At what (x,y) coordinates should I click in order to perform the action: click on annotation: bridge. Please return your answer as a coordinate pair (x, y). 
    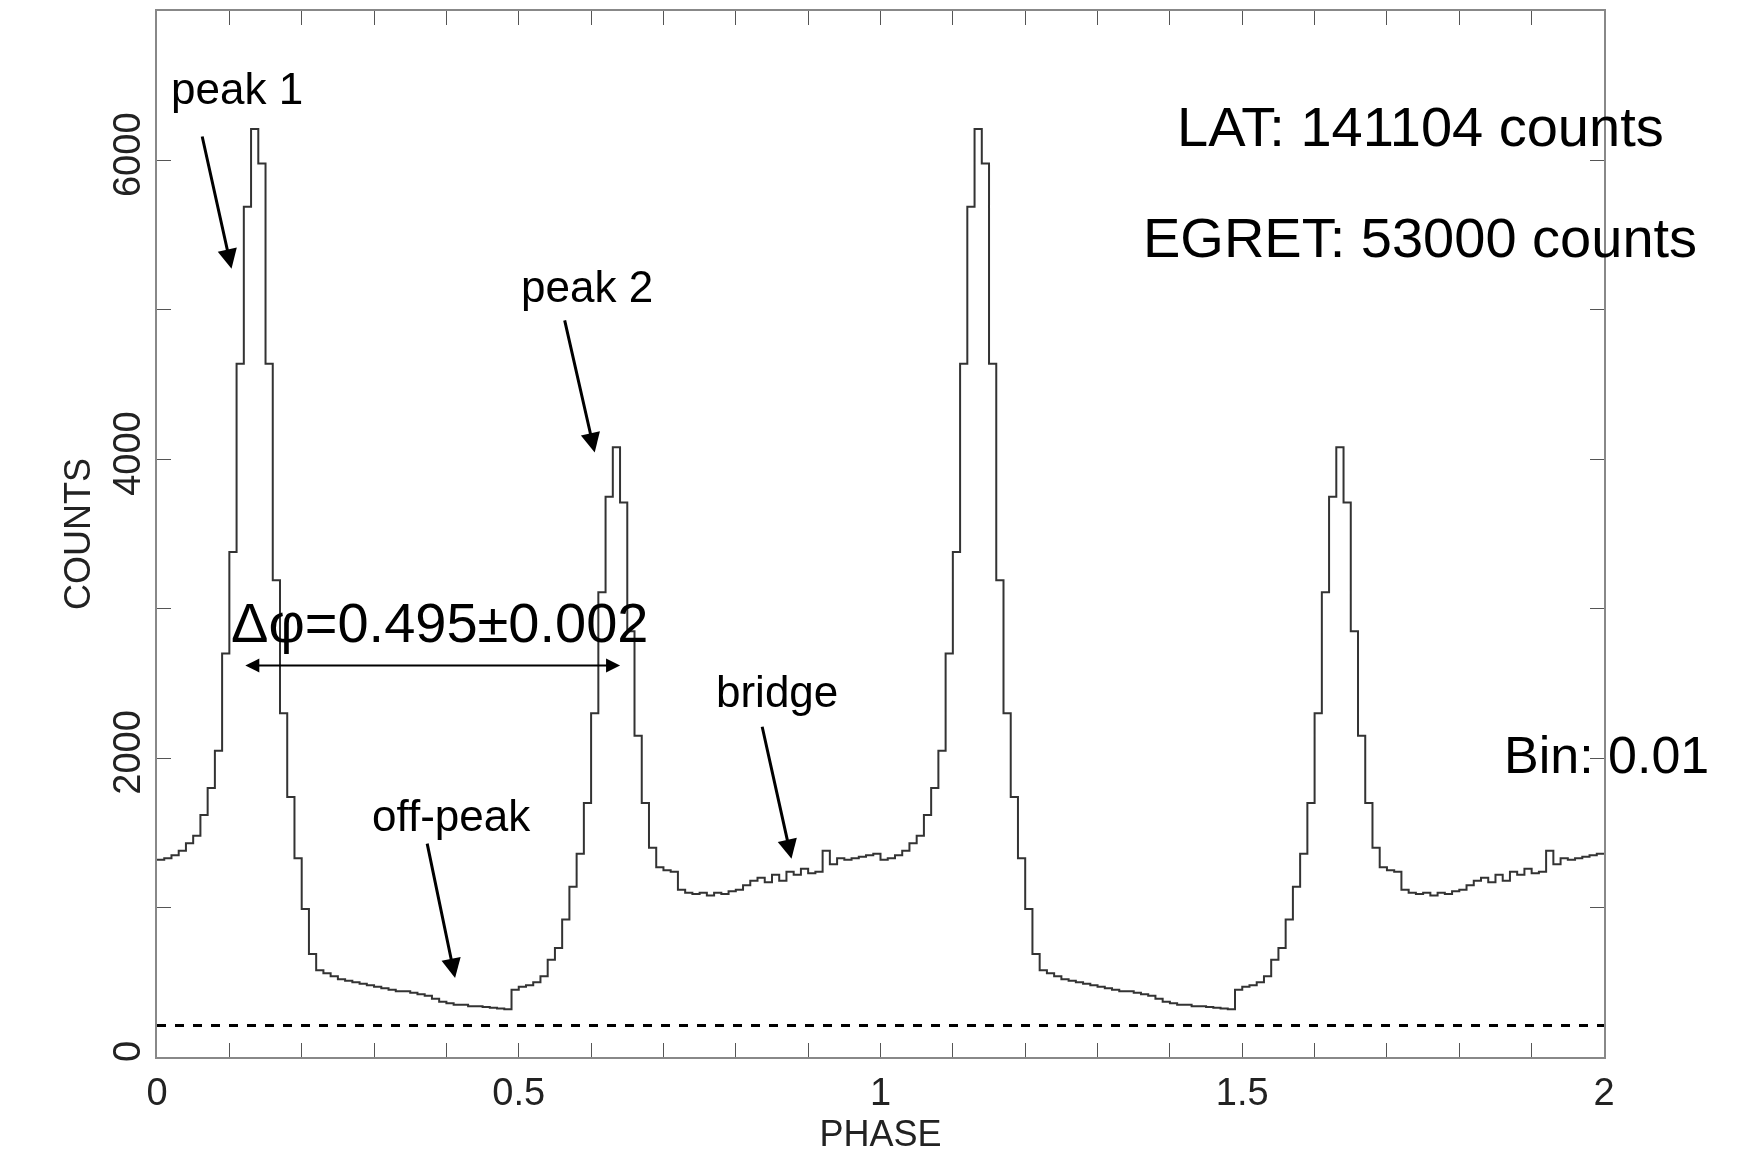
    Looking at the image, I should click on (777, 691).